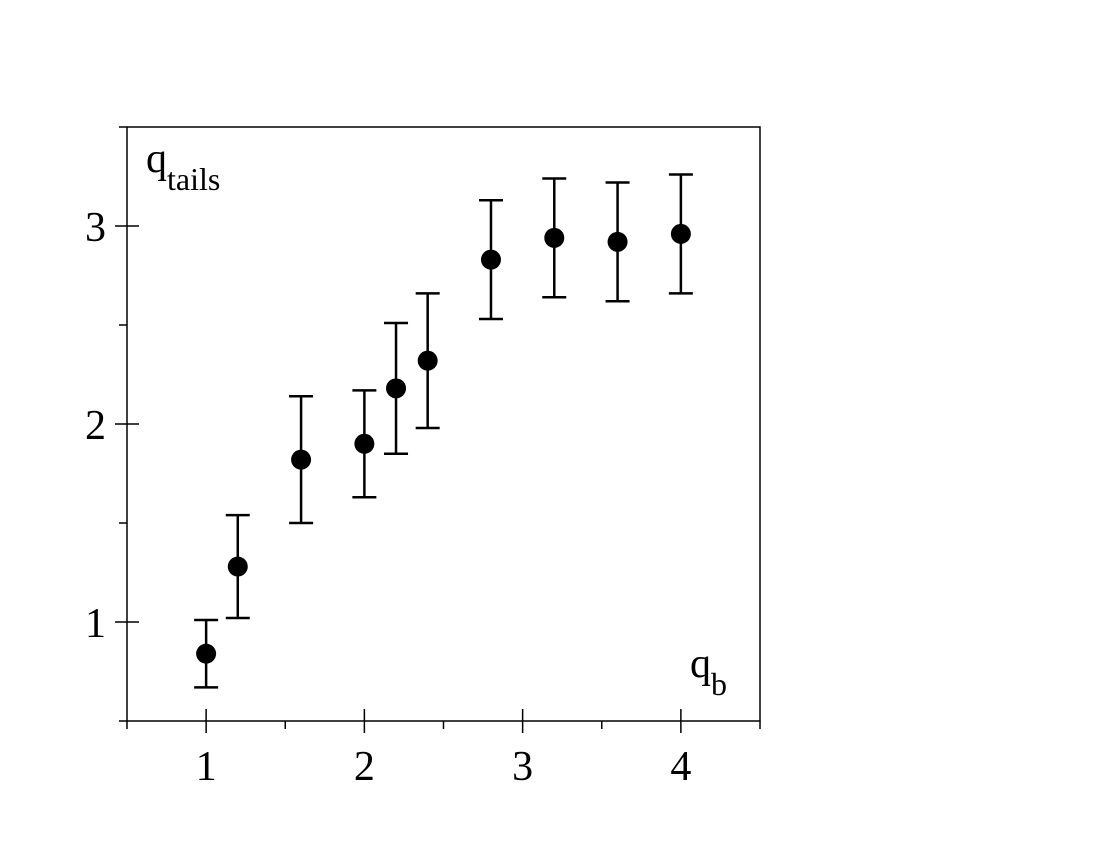  Describe the element at coordinates (156, 159) in the screenshot. I see `y-label-main: q` at that location.